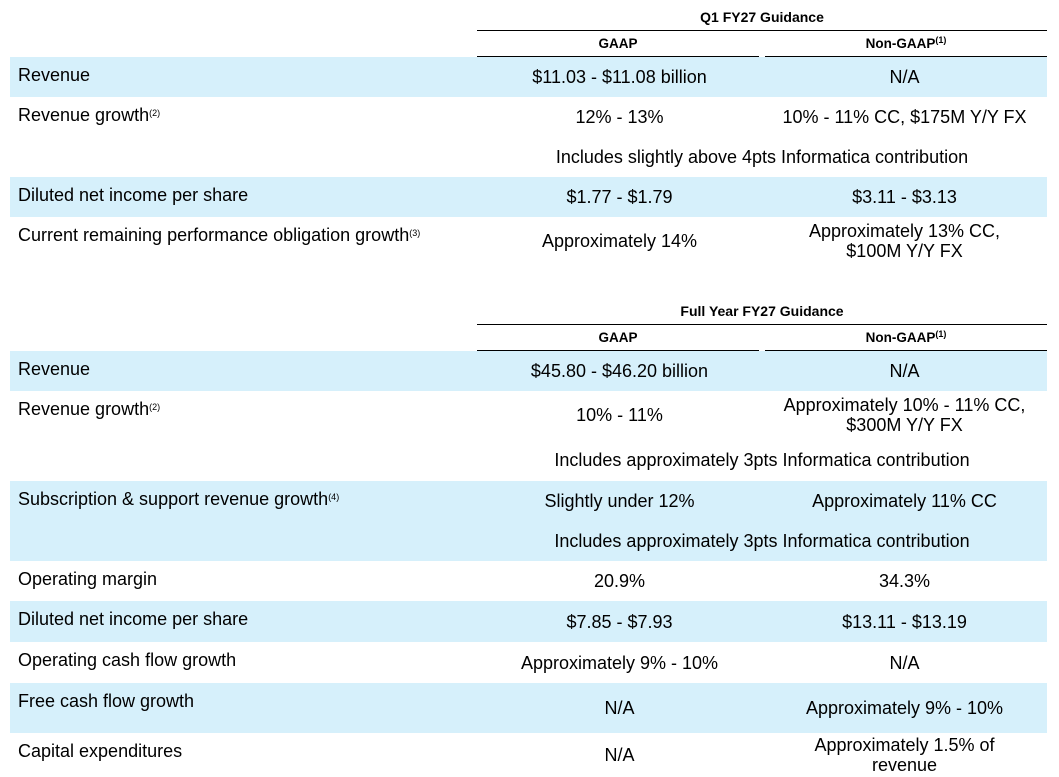 The width and height of the screenshot is (1059, 777). What do you see at coordinates (904, 117) in the screenshot?
I see `nongaap-value: 10% - 11% CC, $175M Y/Y FX` at bounding box center [904, 117].